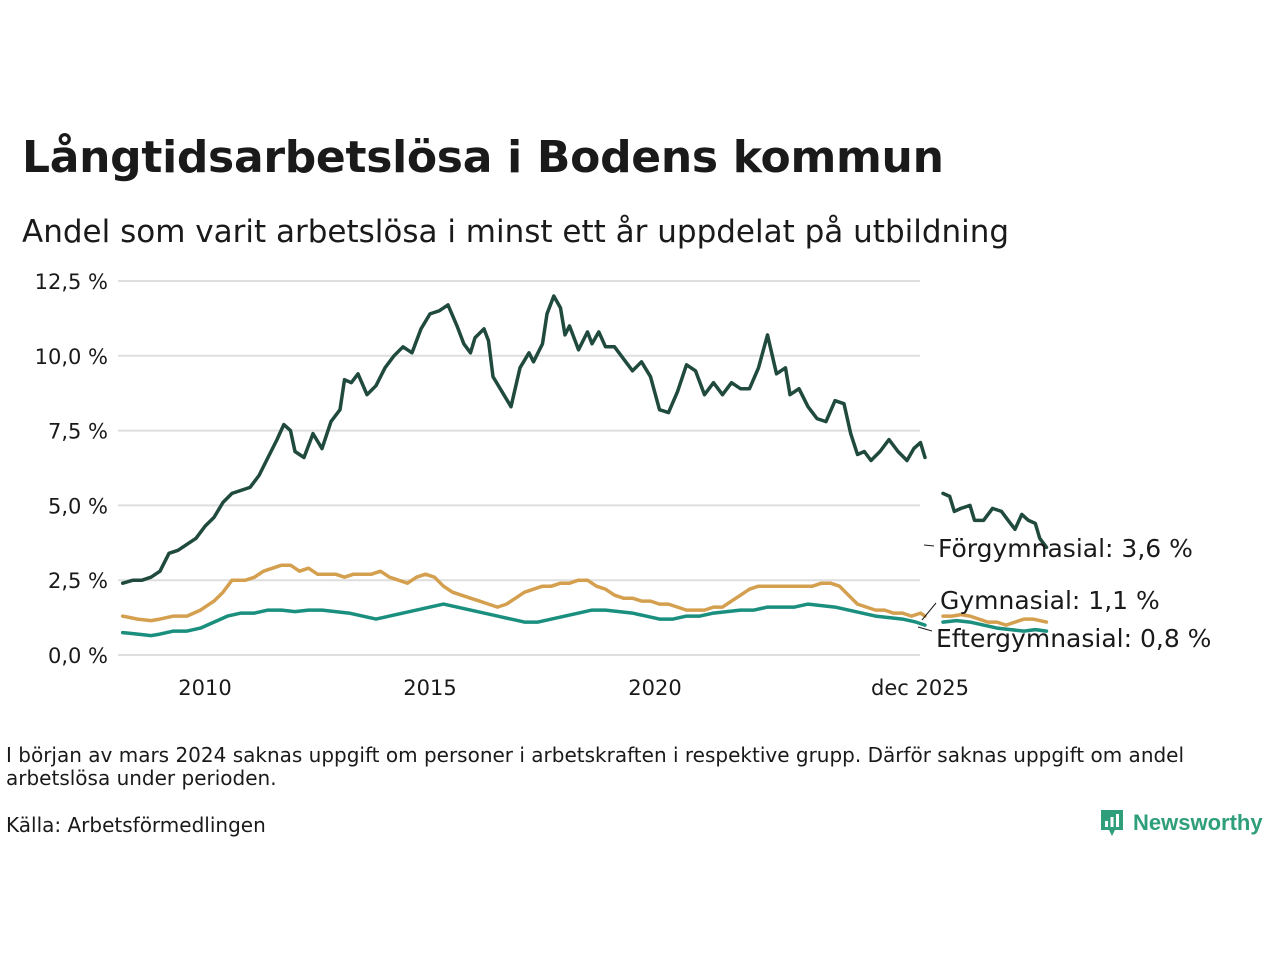 The height and width of the screenshot is (960, 1280). What do you see at coordinates (1065, 548) in the screenshot?
I see `series-end-label-förgymnasial: Förgymnasial: 3,6 %` at bounding box center [1065, 548].